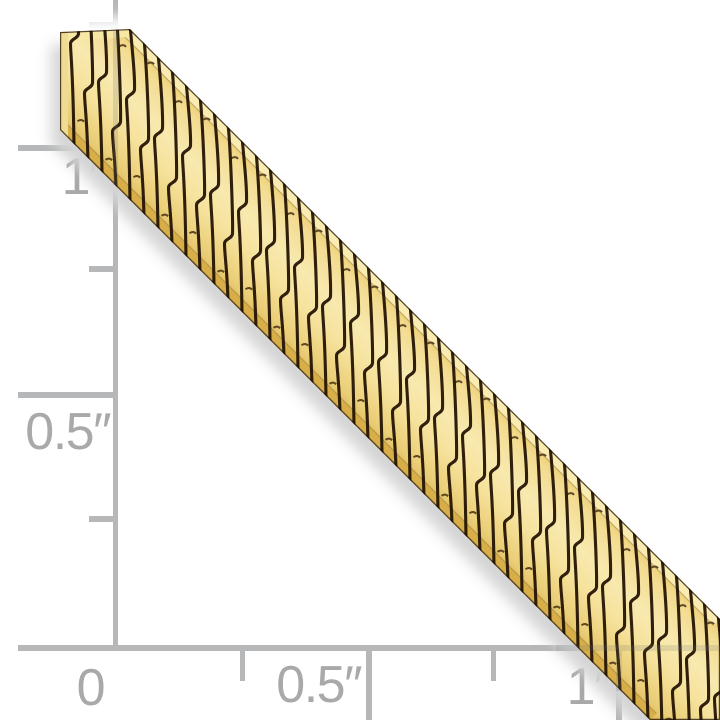 The height and width of the screenshot is (720, 720). What do you see at coordinates (65, 395) in the screenshot?
I see `y-axis-major-tick` at bounding box center [65, 395].